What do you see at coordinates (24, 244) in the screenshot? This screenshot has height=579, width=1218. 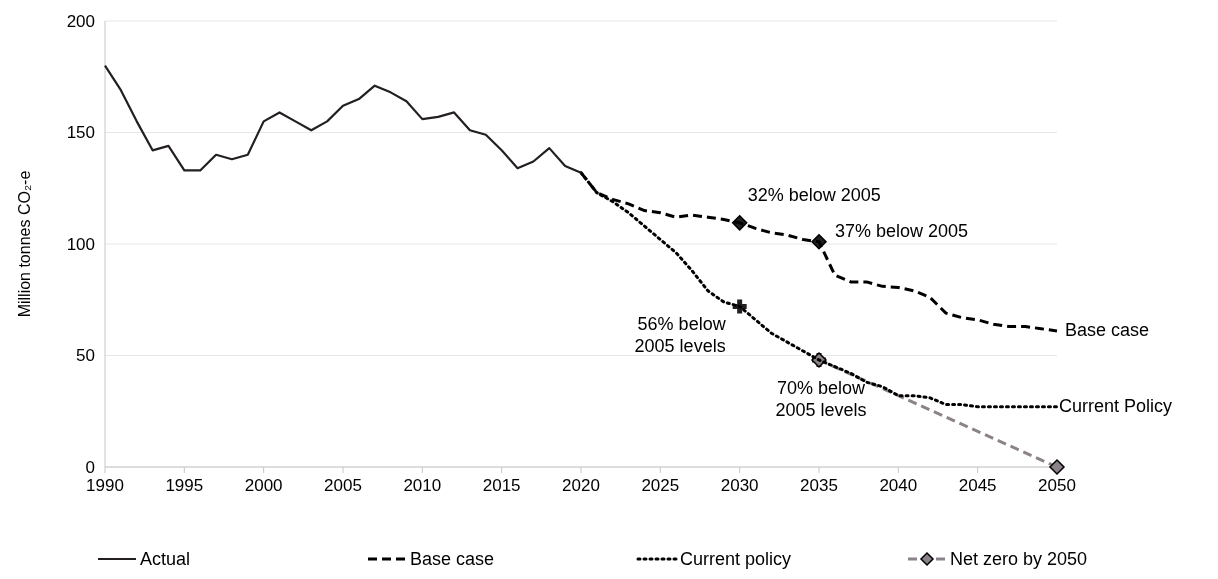 I see `y-axis-title: Million tonnes CO₂-e` at bounding box center [24, 244].